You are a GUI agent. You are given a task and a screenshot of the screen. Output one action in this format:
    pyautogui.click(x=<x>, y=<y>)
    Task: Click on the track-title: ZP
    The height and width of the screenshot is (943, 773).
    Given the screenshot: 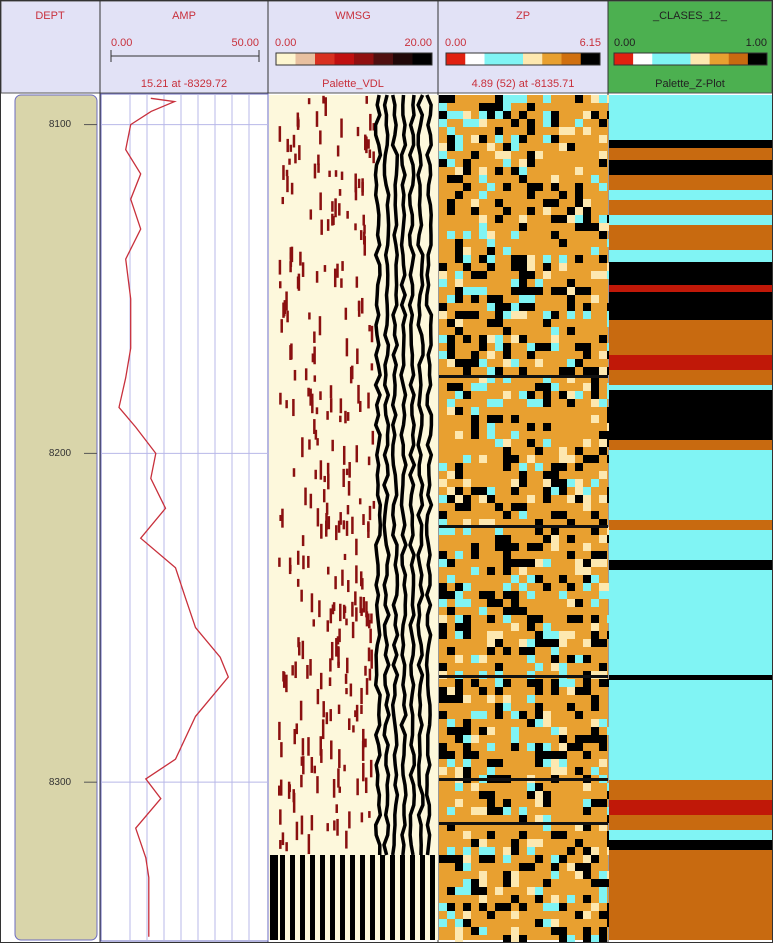 What is the action you would take?
    pyautogui.click(x=523, y=16)
    